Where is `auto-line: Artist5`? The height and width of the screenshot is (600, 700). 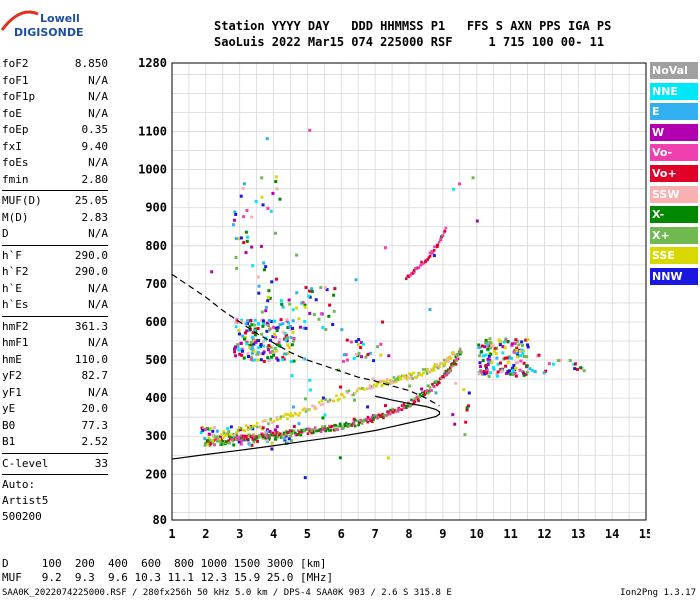
auto-line: Artist5 is located at coordinates (25, 500).